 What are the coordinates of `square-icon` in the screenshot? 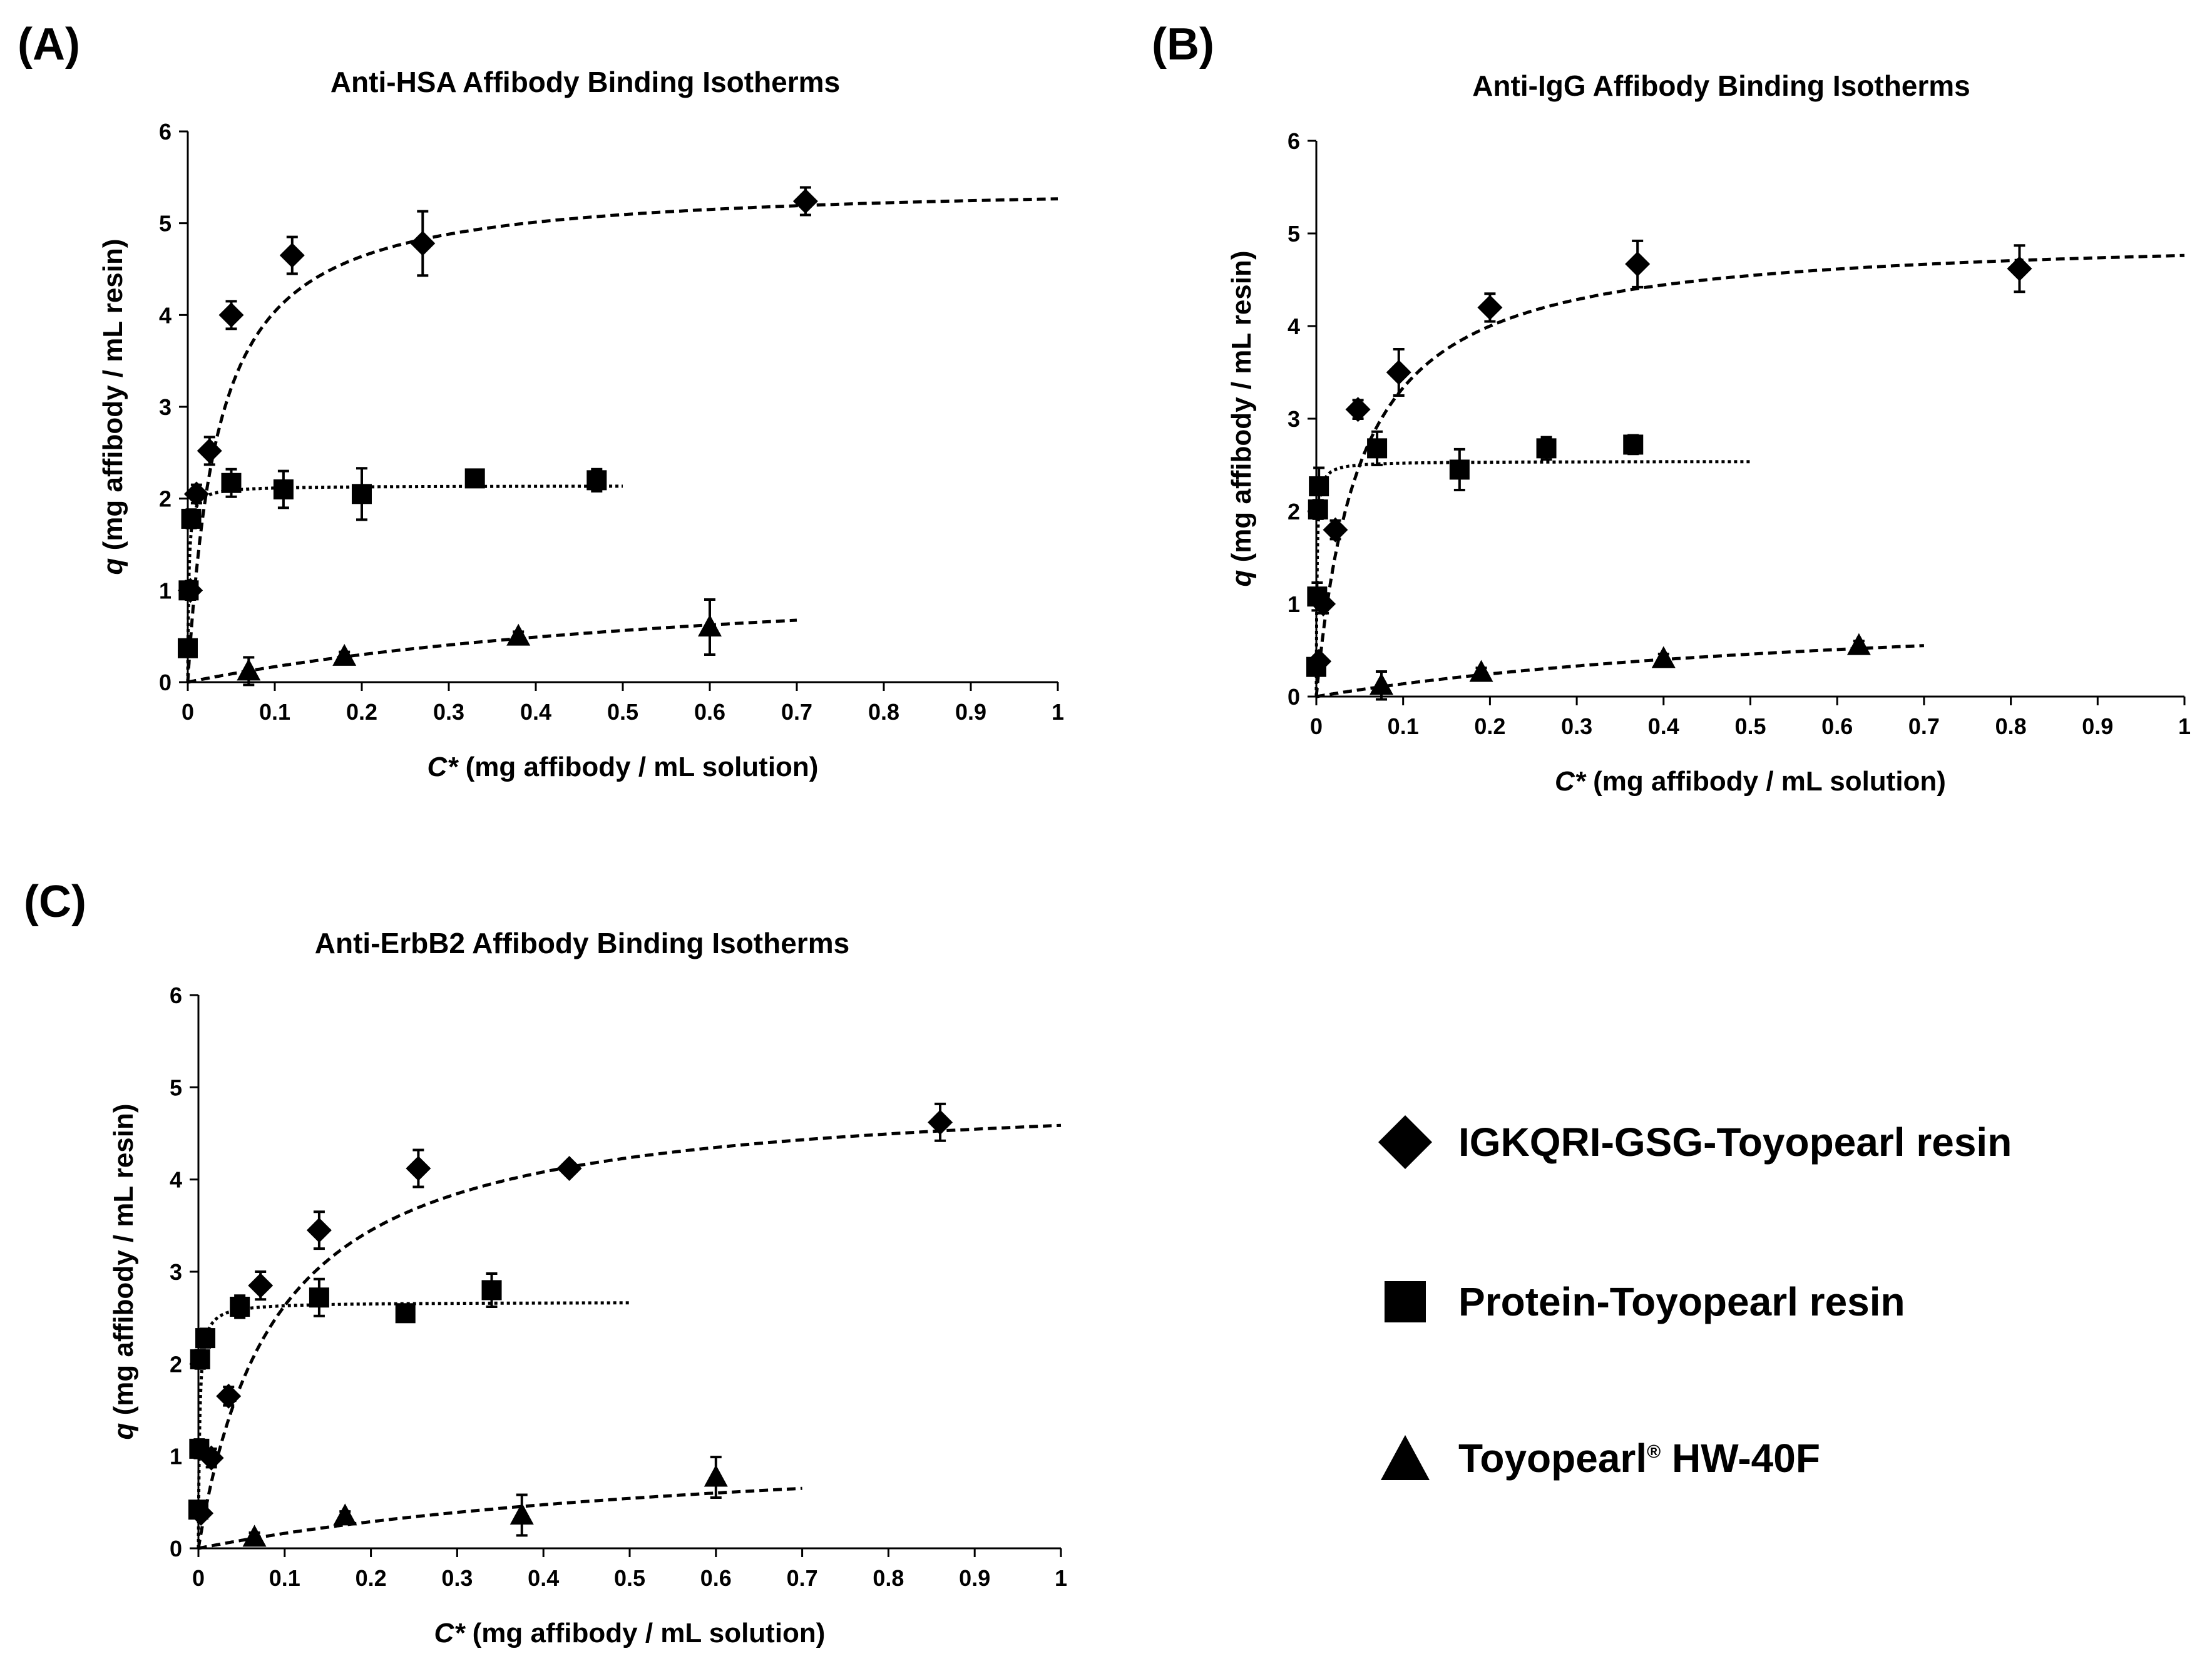 It's located at (1405, 1301).